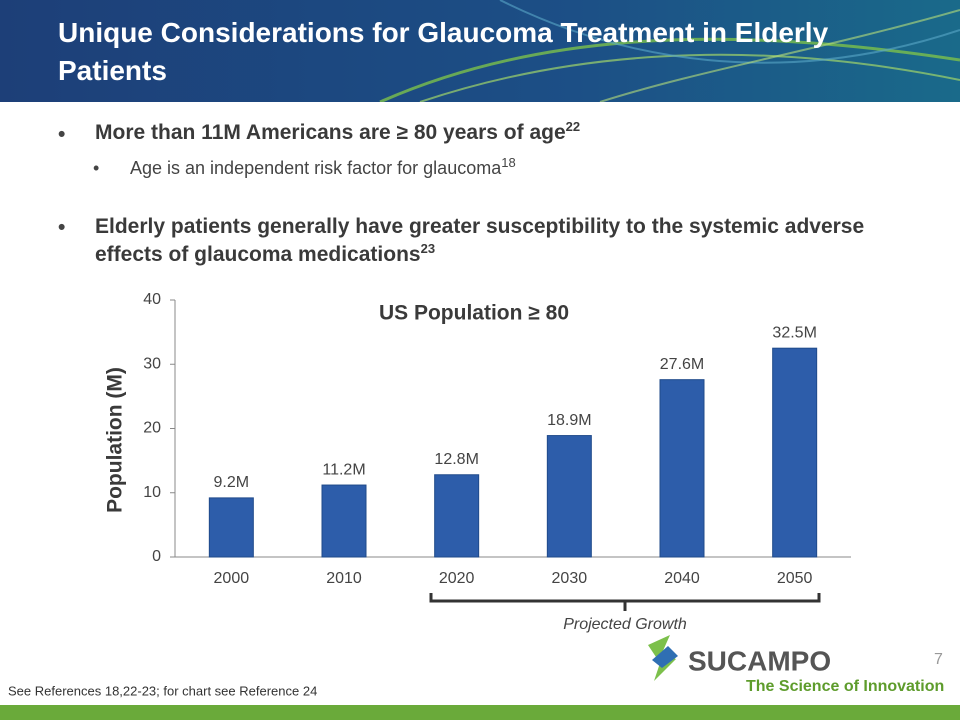 This screenshot has width=960, height=720. What do you see at coordinates (625, 624) in the screenshot?
I see `annotation: Projected Growth` at bounding box center [625, 624].